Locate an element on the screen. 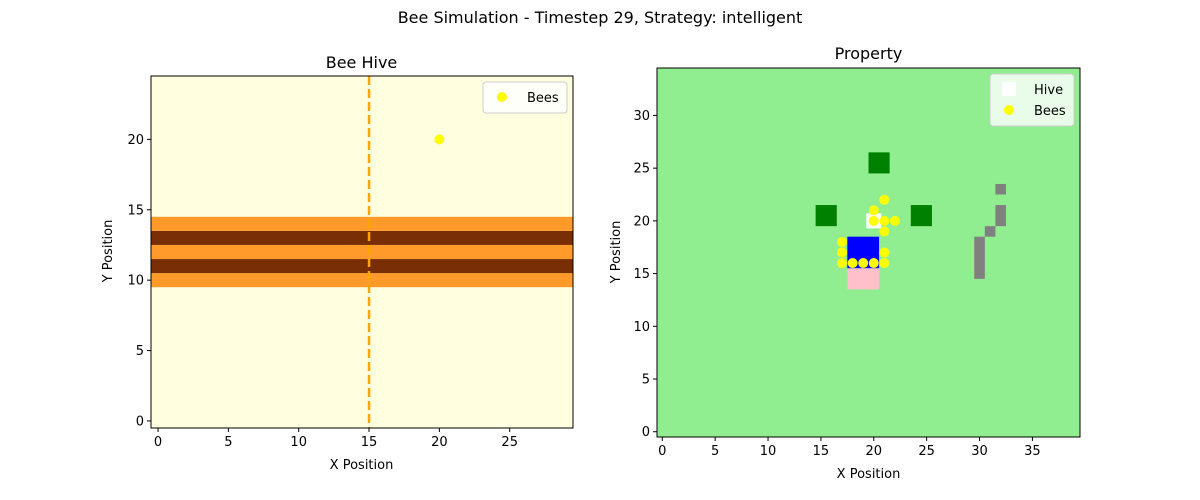 This screenshot has width=1200, height=500. bee-hive-title: Bee Hive is located at coordinates (362, 62).